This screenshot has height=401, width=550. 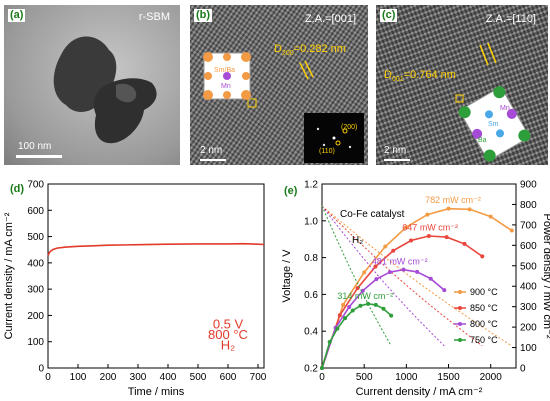 What do you see at coordinates (311, 258) in the screenshot?
I see `y-tick-label-e: 0.8` at bounding box center [311, 258].